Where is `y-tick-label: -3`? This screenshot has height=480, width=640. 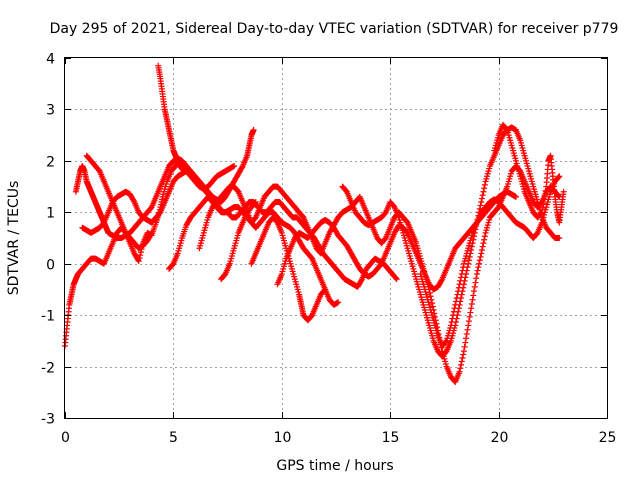
y-tick-label: -3 is located at coordinates (48, 420).